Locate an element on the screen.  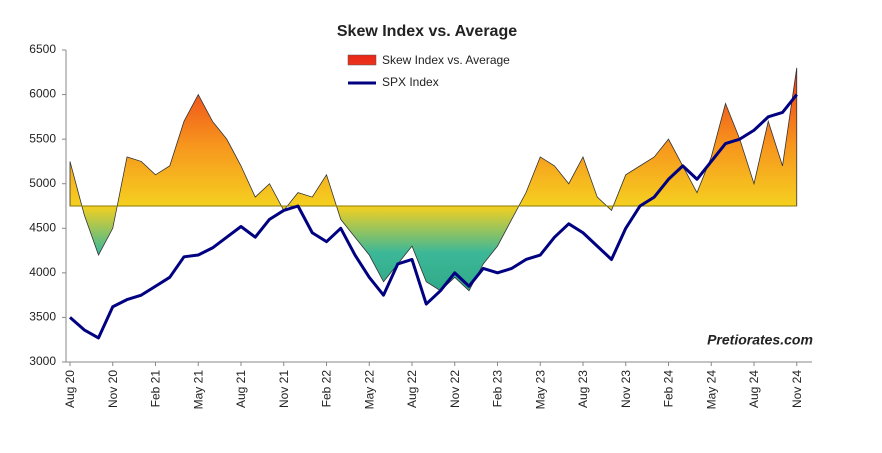
y-tick-label: 5000 is located at coordinates (42, 183).